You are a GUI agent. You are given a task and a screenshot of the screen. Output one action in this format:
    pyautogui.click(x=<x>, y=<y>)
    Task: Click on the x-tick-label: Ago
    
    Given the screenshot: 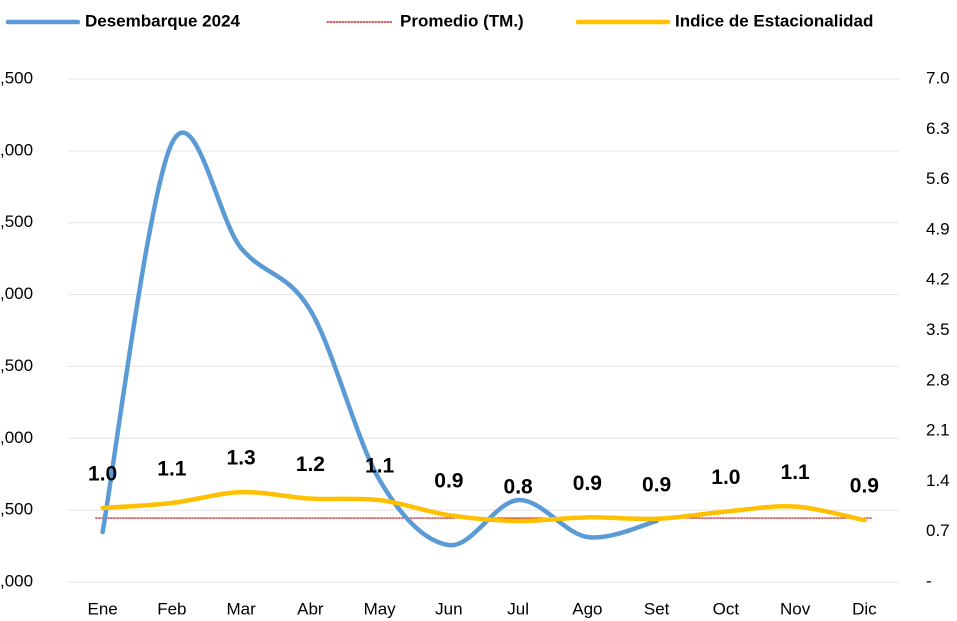 What is the action you would take?
    pyautogui.click(x=587, y=608)
    